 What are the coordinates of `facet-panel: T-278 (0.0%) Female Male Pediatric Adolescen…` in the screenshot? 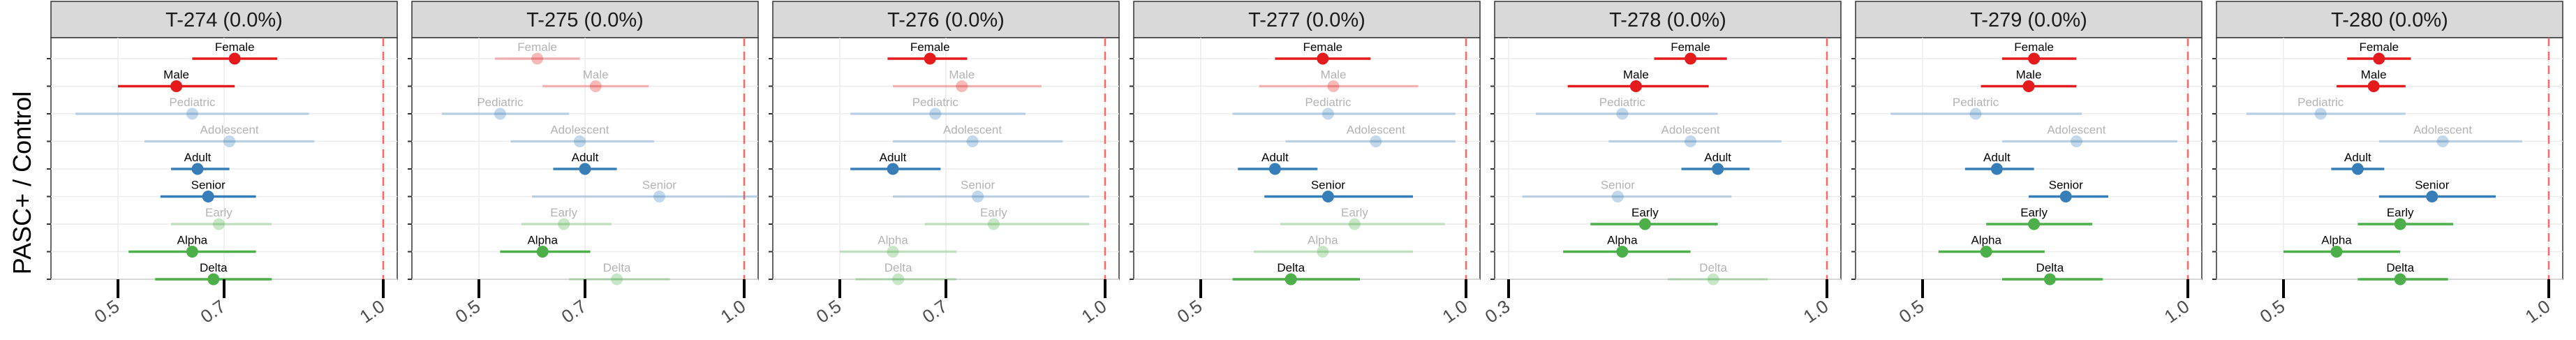 It's located at (1661, 164).